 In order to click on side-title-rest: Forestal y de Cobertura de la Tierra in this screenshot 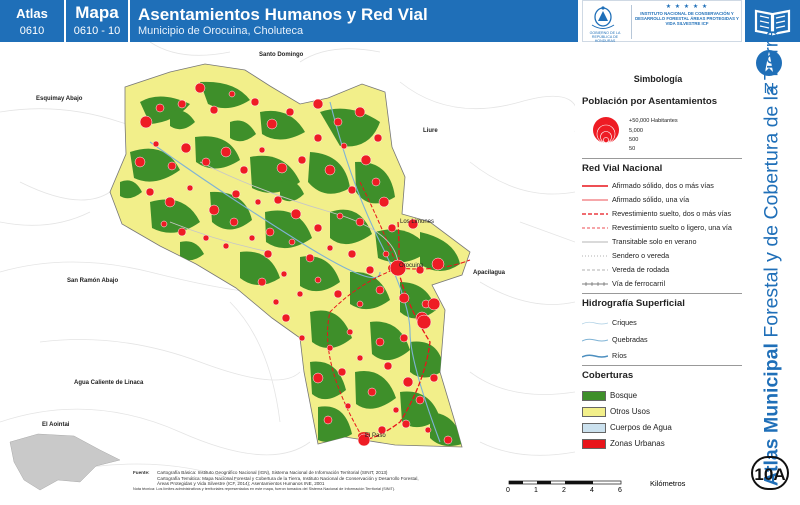, I will do `click(771, 186)`.